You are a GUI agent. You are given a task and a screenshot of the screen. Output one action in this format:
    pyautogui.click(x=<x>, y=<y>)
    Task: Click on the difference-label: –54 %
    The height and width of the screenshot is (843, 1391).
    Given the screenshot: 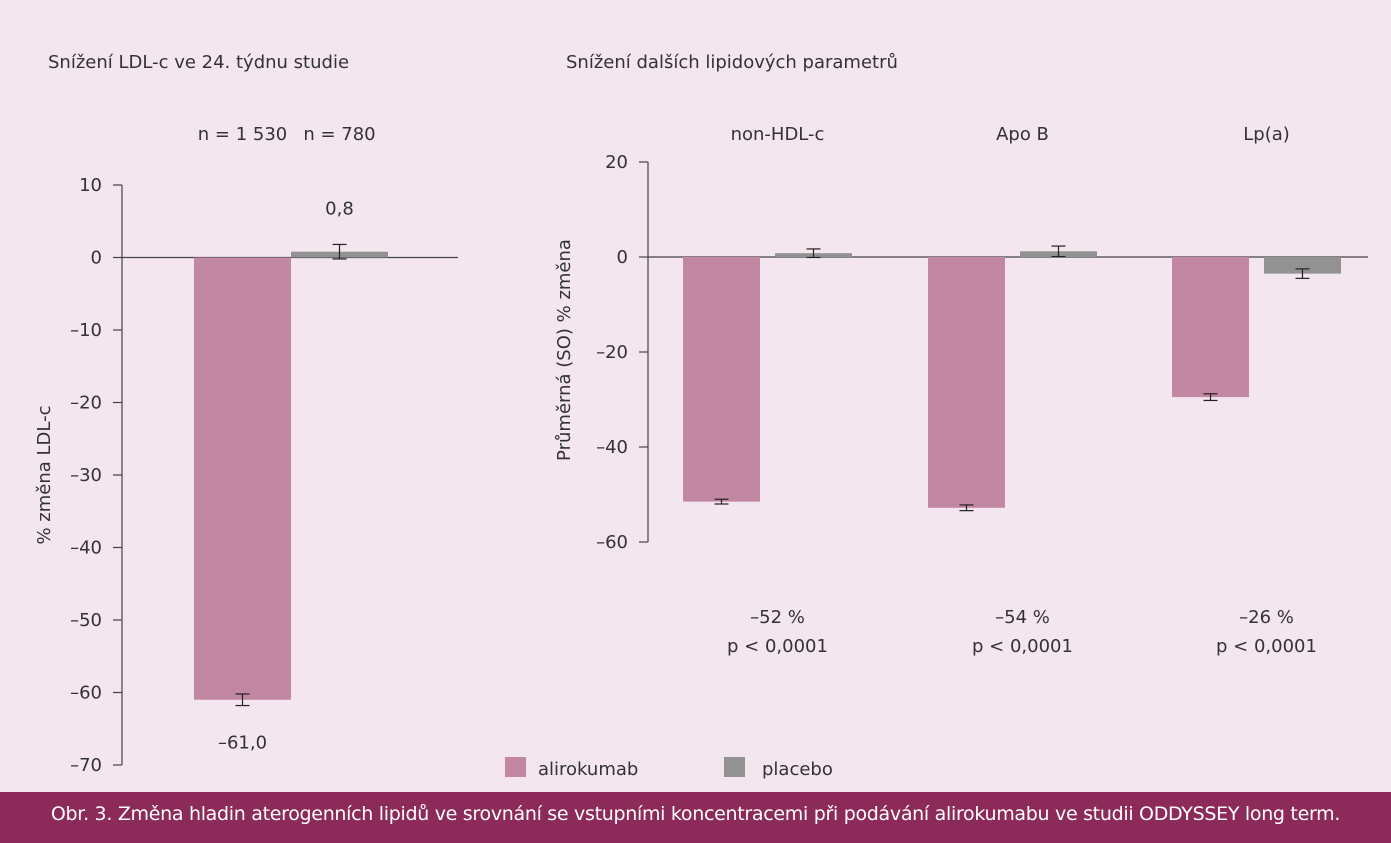 What is the action you would take?
    pyautogui.click(x=1022, y=617)
    